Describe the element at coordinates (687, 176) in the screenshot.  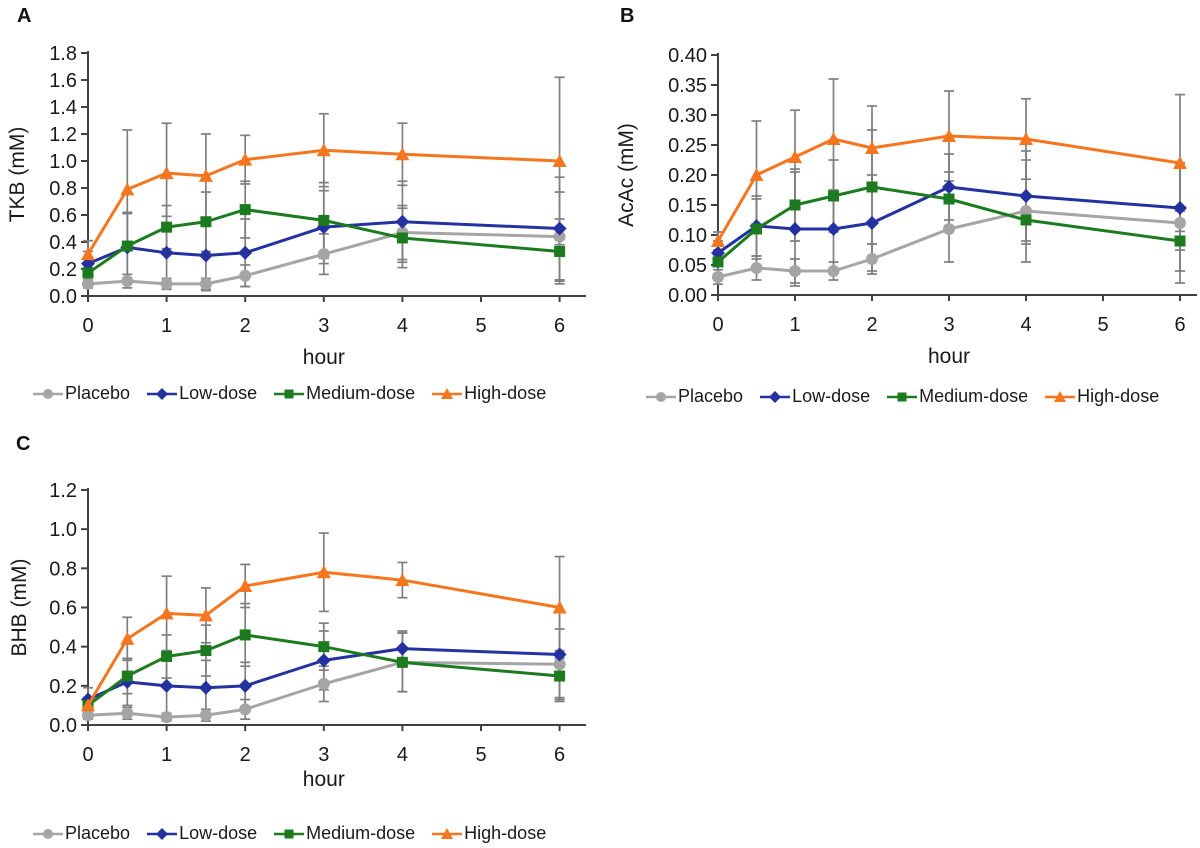
I see `svg-text: 0.20` at that location.